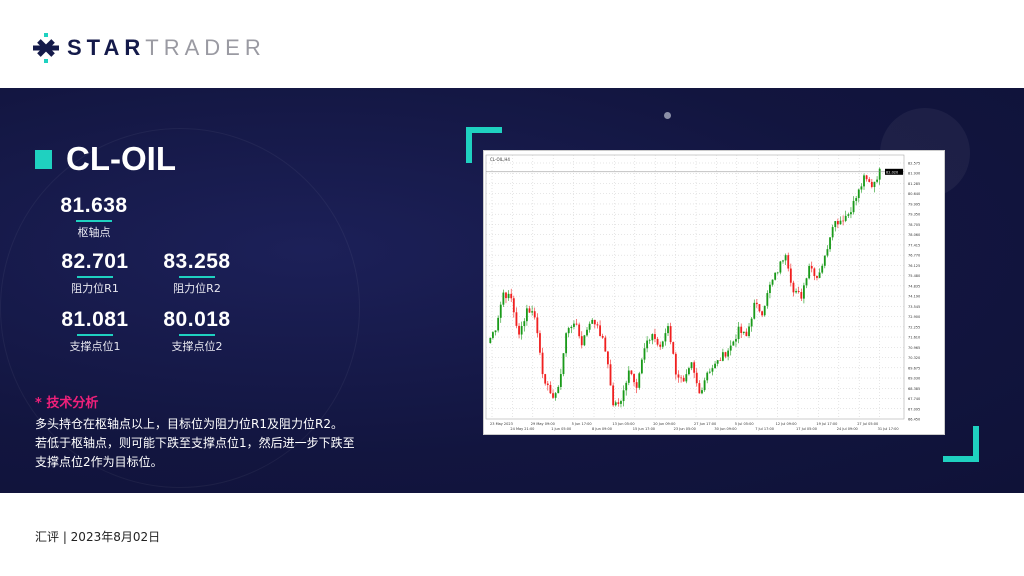 Image resolution: width=1024 pixels, height=576 pixels. I want to click on y-tick-label: 76.770, so click(914, 256).